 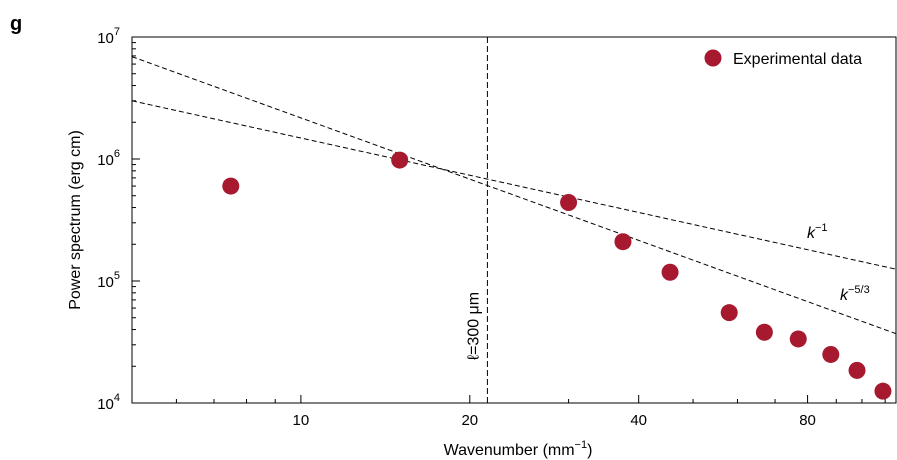 I want to click on y-tick-exponent: 6, so click(x=117, y=154).